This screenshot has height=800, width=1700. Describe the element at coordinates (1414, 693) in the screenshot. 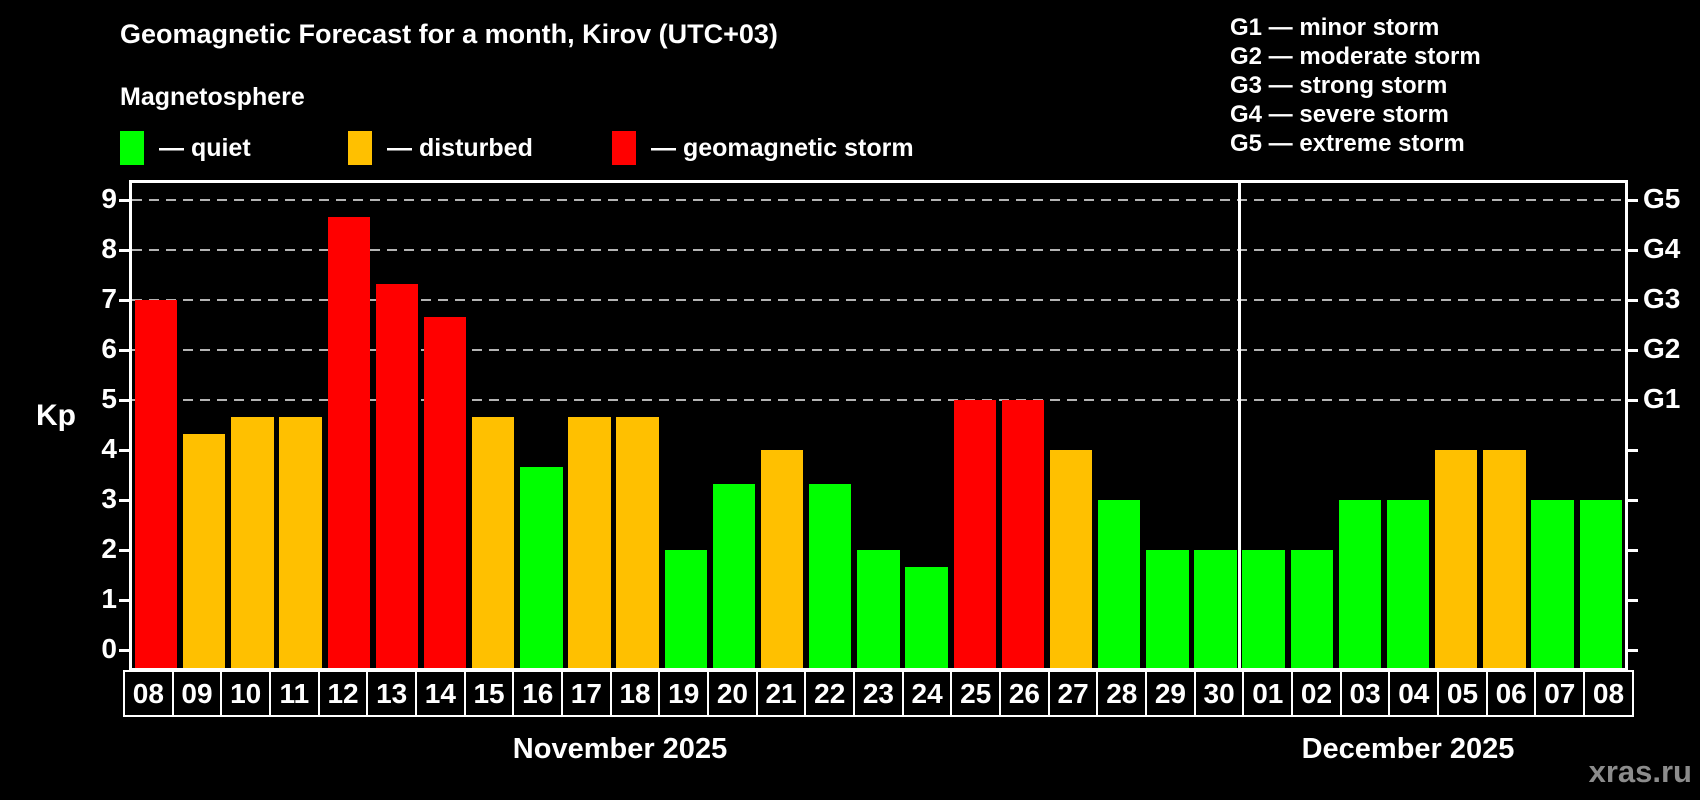

I see `day-label-04: 04` at that location.